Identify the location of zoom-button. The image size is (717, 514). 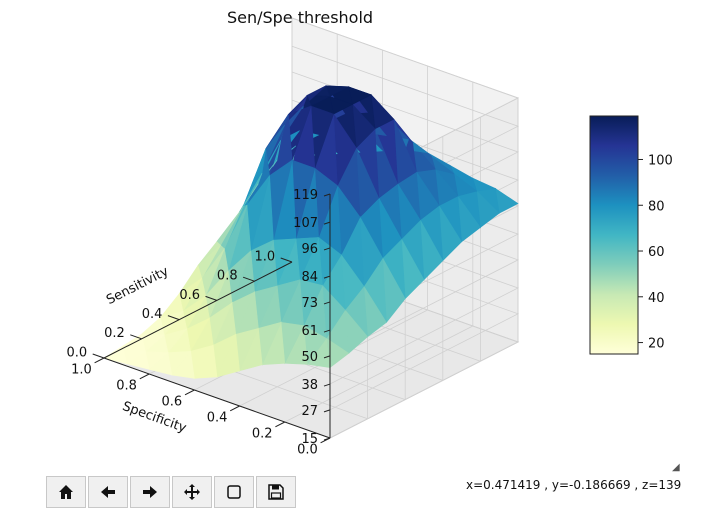
(234, 492).